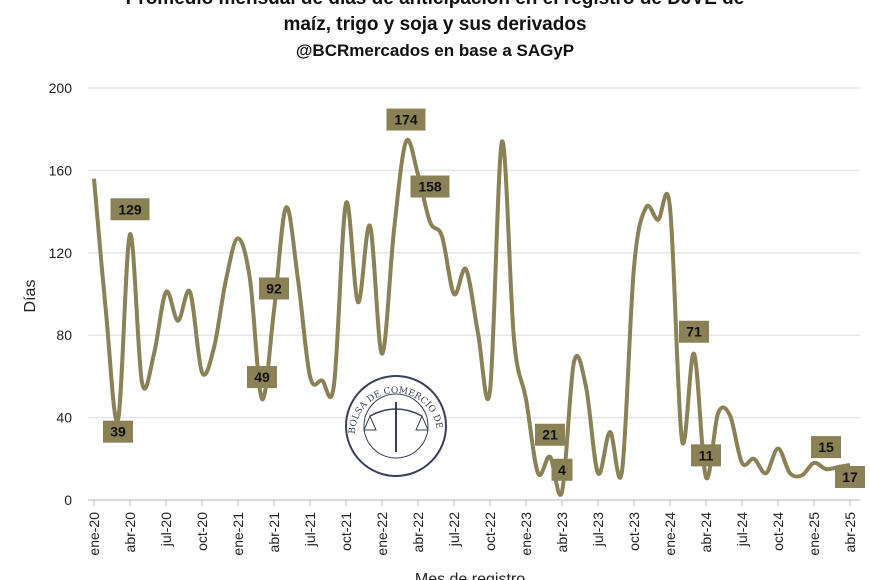  What do you see at coordinates (30, 296) in the screenshot?
I see `y-axis-label: Días` at bounding box center [30, 296].